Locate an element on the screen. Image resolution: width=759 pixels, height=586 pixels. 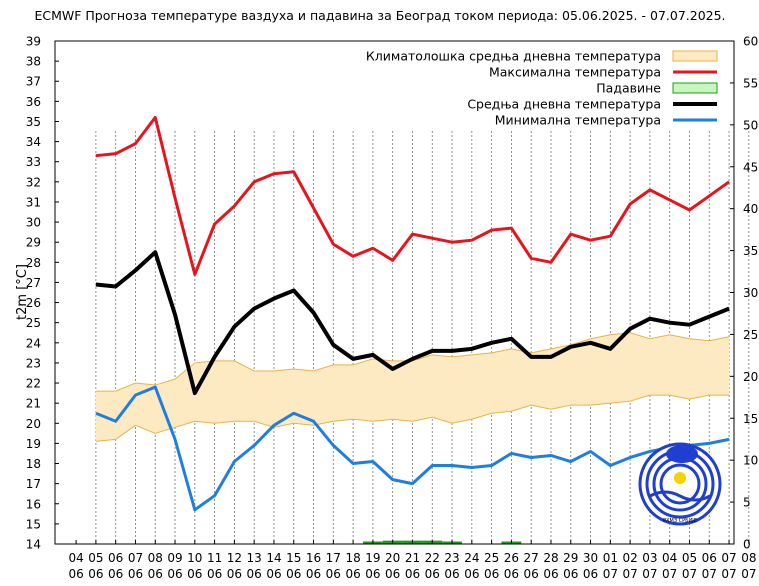
x-tick-label-day: 14 is located at coordinates (273, 558).